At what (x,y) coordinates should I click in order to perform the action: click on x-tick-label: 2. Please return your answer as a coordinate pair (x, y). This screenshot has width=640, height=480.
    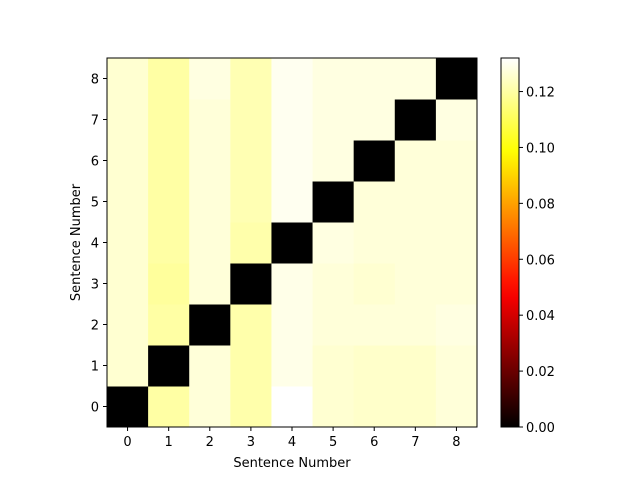
    Looking at the image, I should click on (210, 442).